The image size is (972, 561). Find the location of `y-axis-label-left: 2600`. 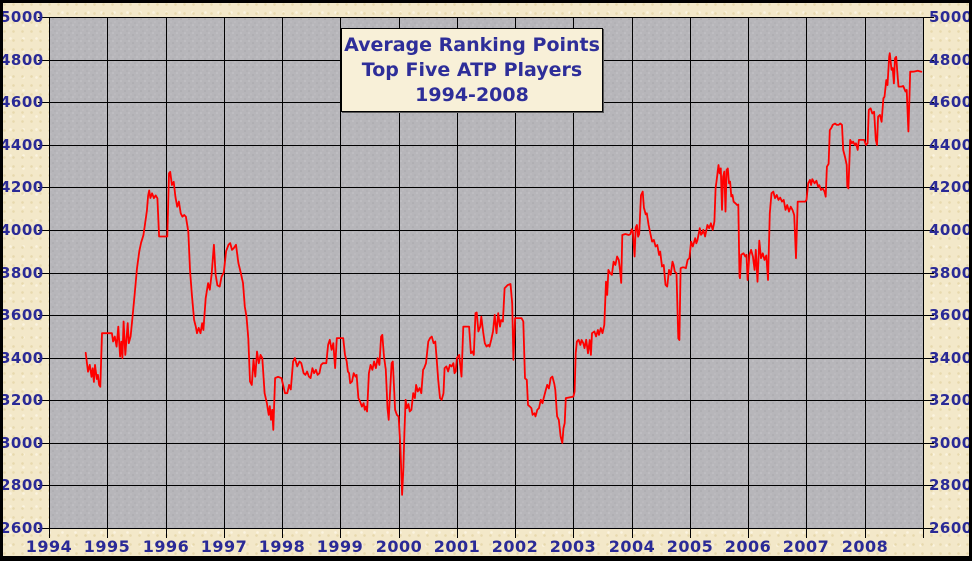

y-axis-label-left: 2600 is located at coordinates (22, 528).